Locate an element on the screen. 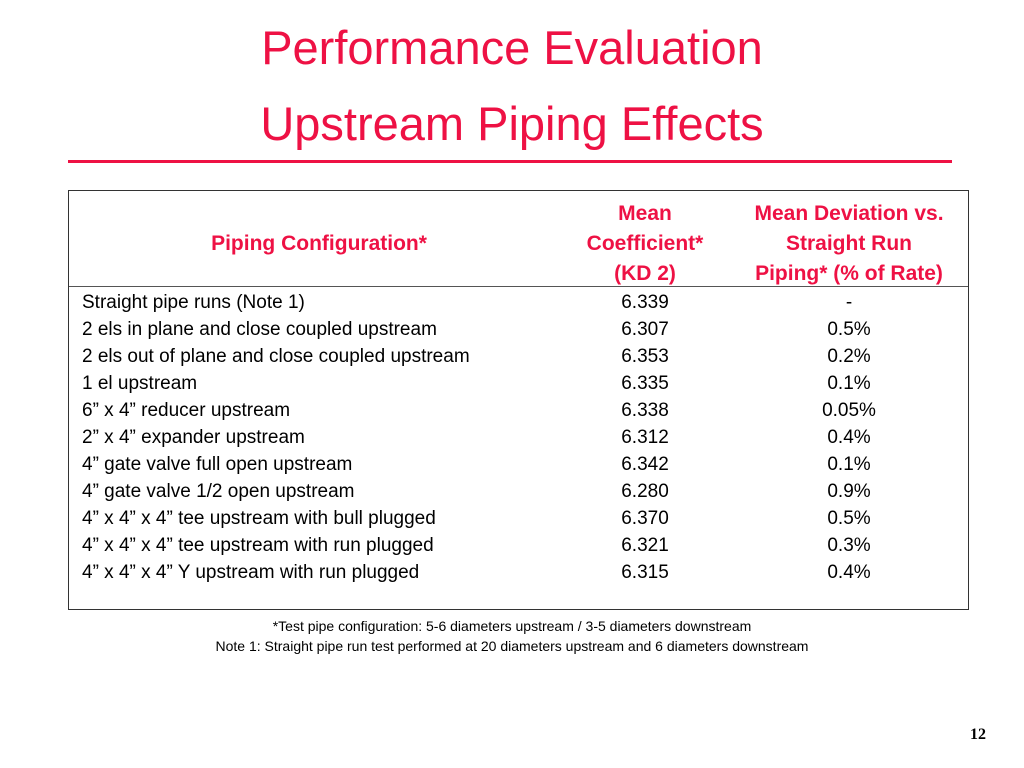 Image resolution: width=1024 pixels, height=768 pixels. table-row: 2” x 4” expander upstream 6.312 0.4% is located at coordinates (518, 437).